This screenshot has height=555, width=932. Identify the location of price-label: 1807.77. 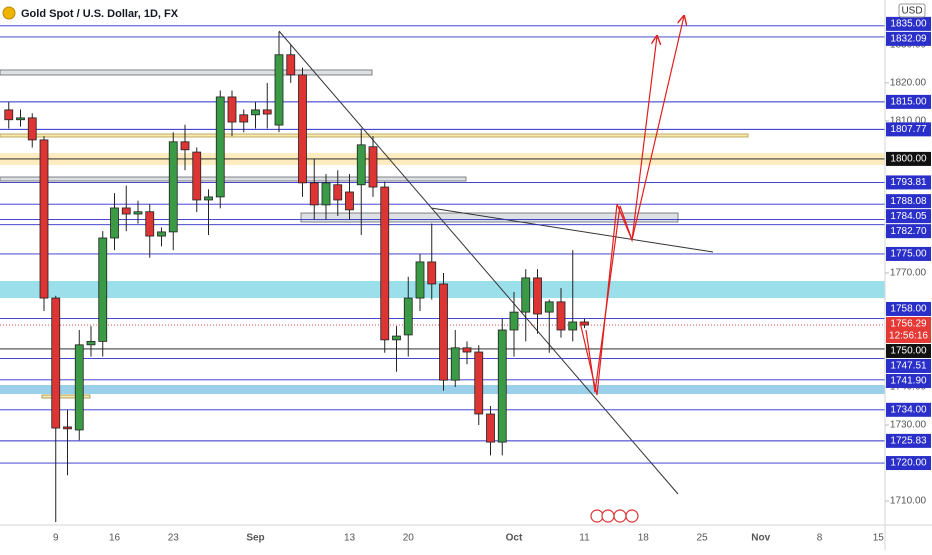
(908, 129).